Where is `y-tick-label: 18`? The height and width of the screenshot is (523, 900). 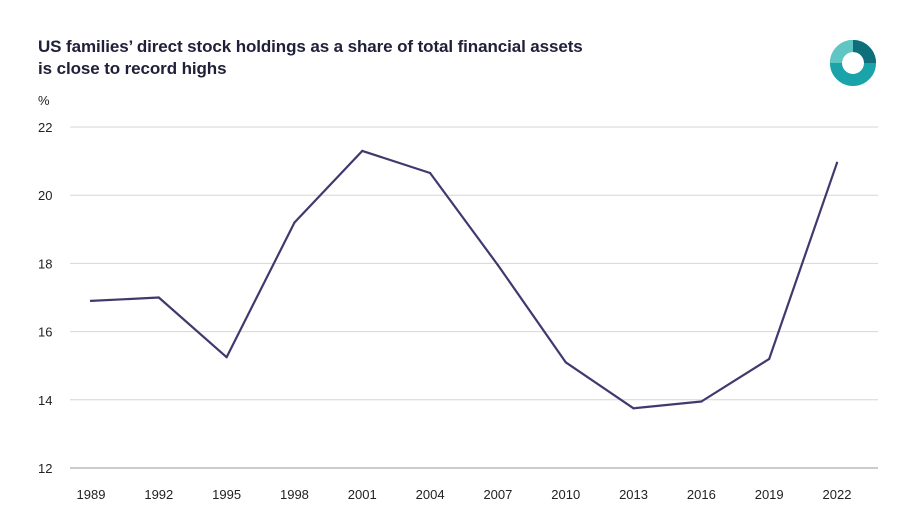
y-tick-label: 18 is located at coordinates (45, 263).